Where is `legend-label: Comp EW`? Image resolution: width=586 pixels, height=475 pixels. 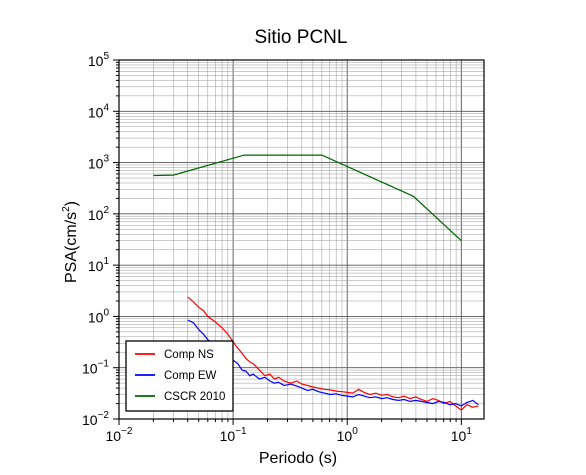 legend-label: Comp EW is located at coordinates (190, 376).